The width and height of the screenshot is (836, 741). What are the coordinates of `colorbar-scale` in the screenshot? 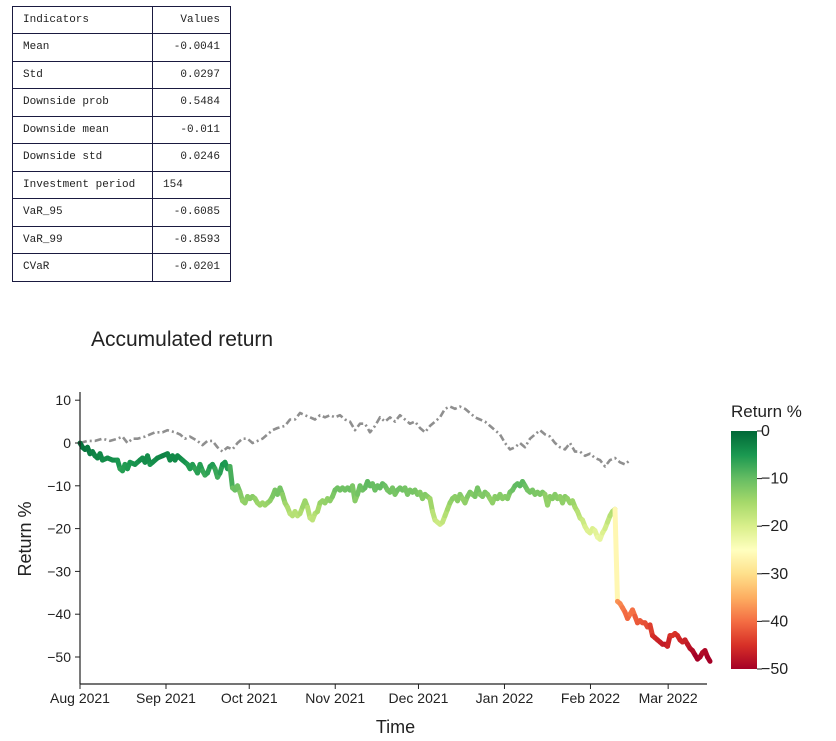 It's located at (744, 550).